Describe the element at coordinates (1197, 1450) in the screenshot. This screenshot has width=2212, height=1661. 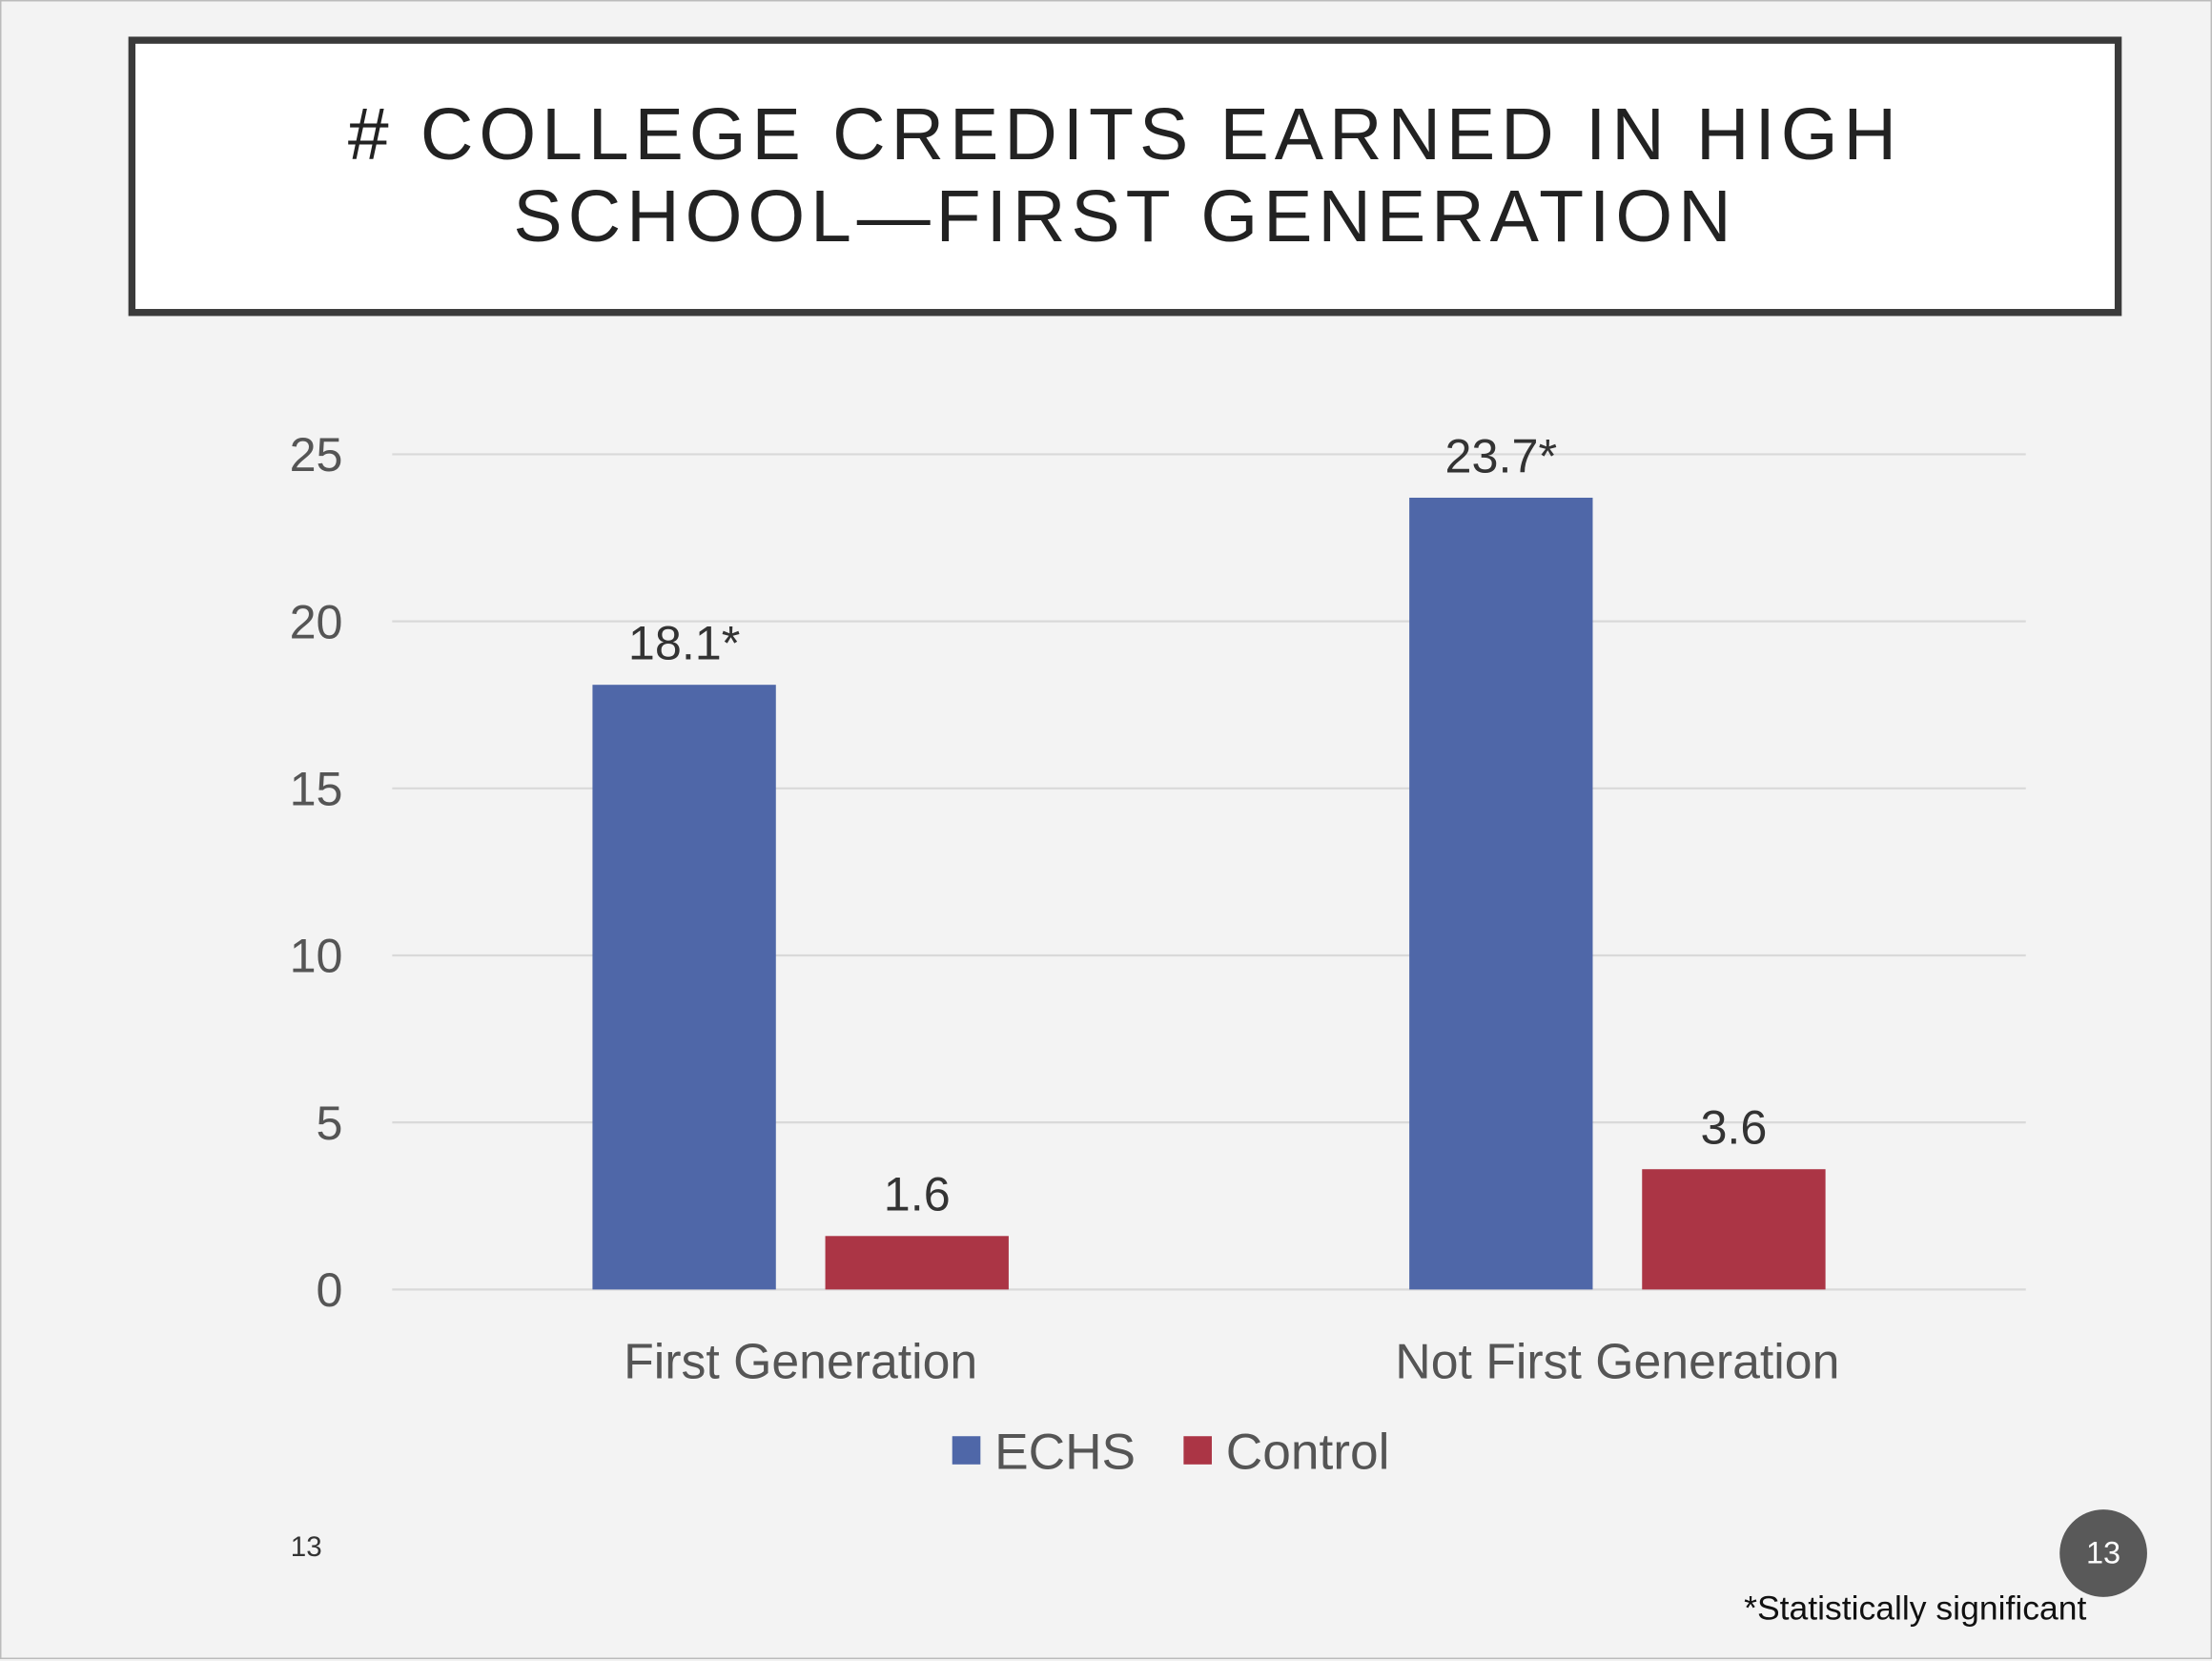
I see `legend-swatch-control` at that location.